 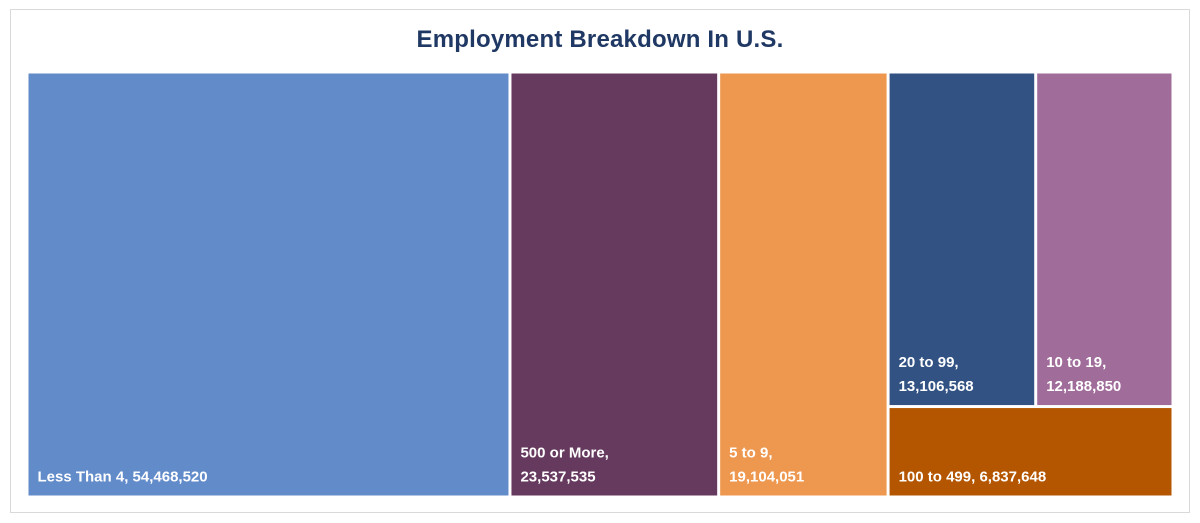 What do you see at coordinates (564, 453) in the screenshot?
I see `tile-label-line: 500 or More,` at bounding box center [564, 453].